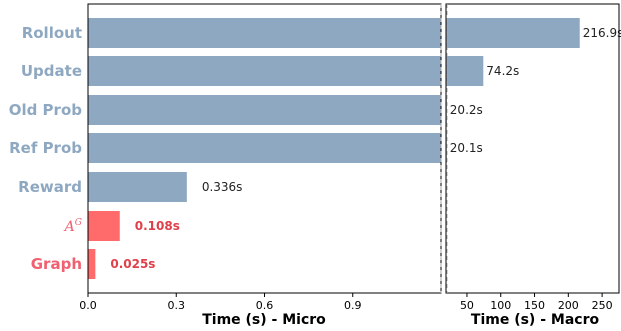 Image resolution: width=621 pixels, height=331 pixels. Describe the element at coordinates (264, 71) in the screenshot. I see `micro-bar-update` at that location.